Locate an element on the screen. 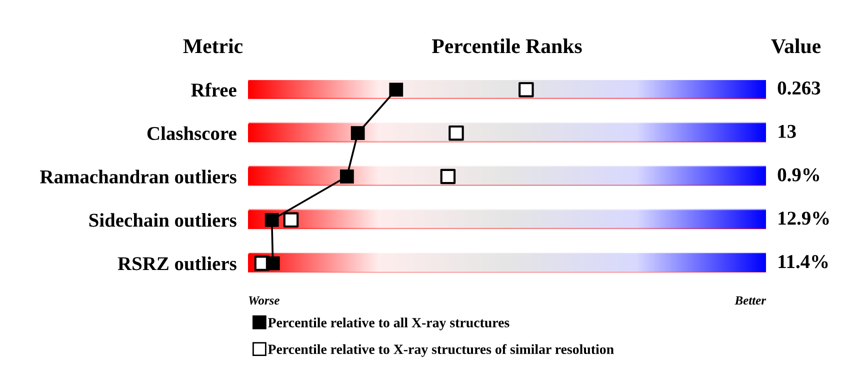 This screenshot has height=379, width=860. legend-label: Percentile relative to X-ray structures of similar resolution is located at coordinates (441, 350).